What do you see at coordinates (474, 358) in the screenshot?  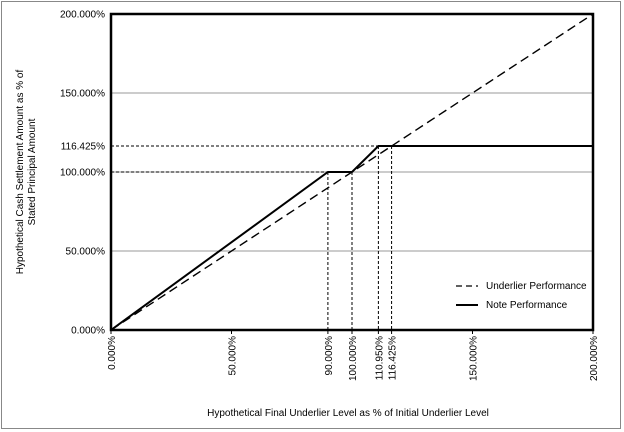 I see `x-tick-label: 150.000%` at bounding box center [474, 358].